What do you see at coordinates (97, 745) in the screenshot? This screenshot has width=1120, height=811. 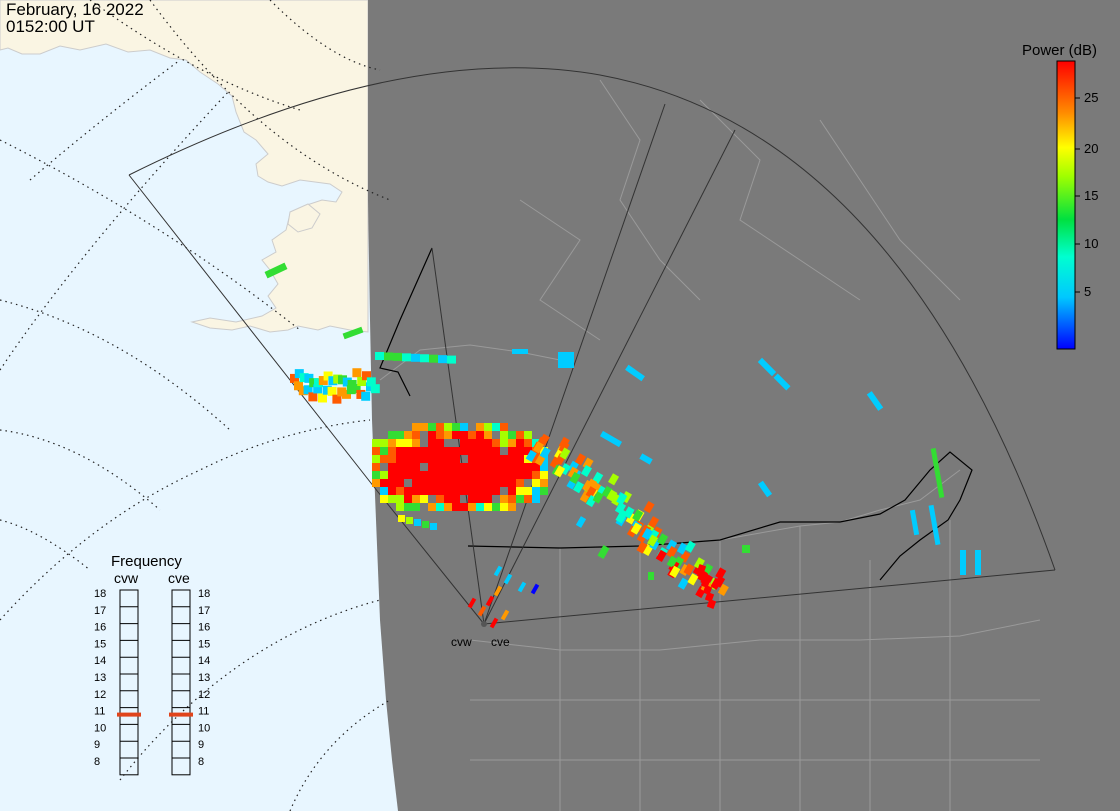 I see `frequency-level-label: 9` at bounding box center [97, 745].